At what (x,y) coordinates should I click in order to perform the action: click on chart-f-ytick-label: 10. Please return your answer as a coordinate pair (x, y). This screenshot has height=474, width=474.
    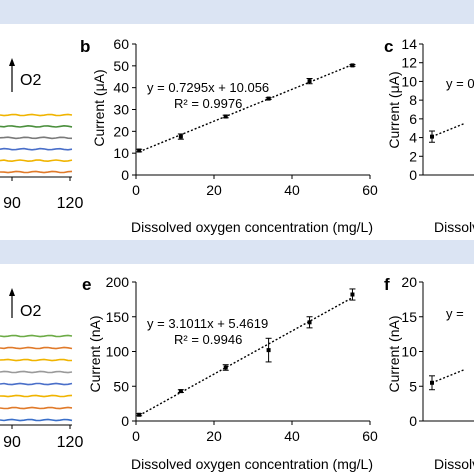
    Looking at the image, I should click on (409, 352).